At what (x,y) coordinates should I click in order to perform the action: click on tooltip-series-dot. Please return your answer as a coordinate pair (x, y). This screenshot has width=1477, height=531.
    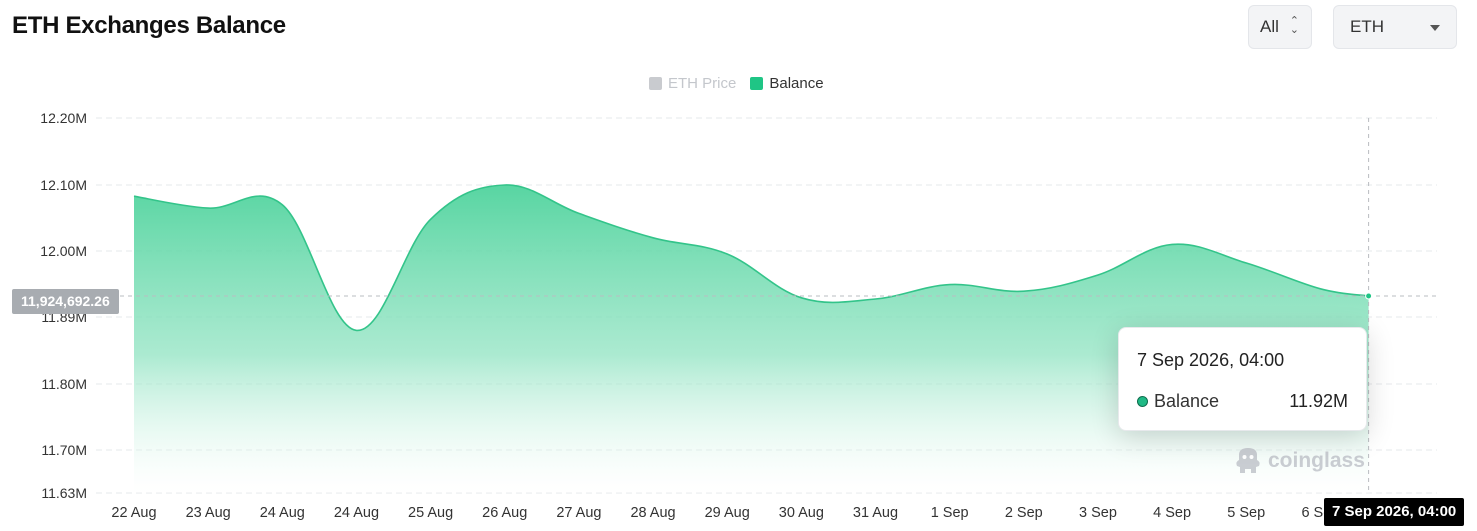
    Looking at the image, I should click on (1142, 401).